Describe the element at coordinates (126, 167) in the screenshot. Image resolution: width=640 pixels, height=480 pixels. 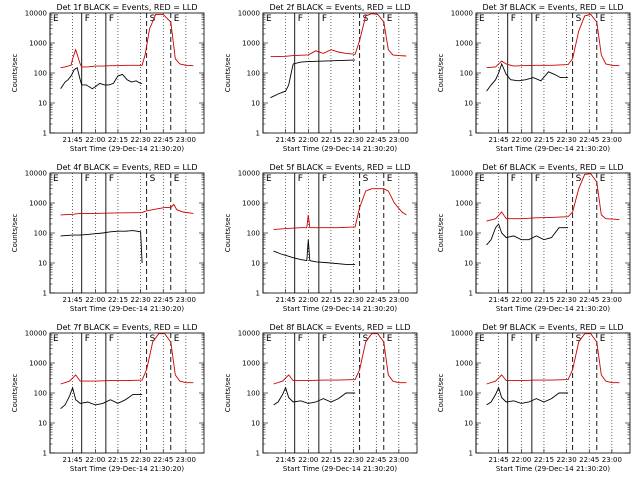
I see `panel-title: Det 4f BLACK = Events, RED = LLD` at that location.